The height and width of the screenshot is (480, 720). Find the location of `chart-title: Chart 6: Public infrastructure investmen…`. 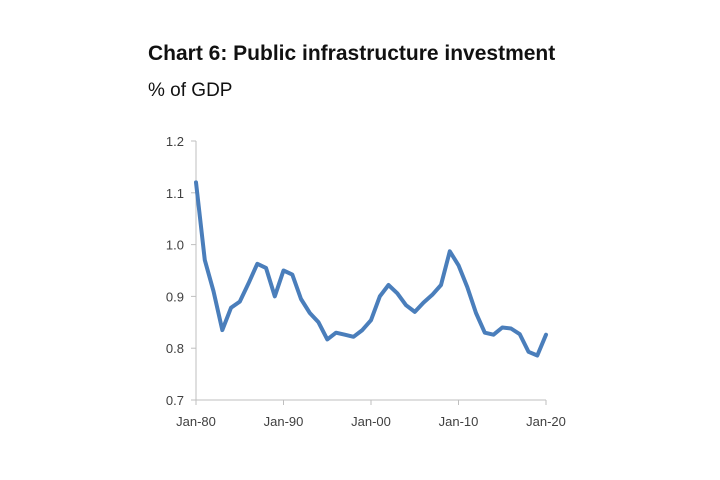

chart-title: Chart 6: Public infrastructure investmen… is located at coordinates (352, 53).